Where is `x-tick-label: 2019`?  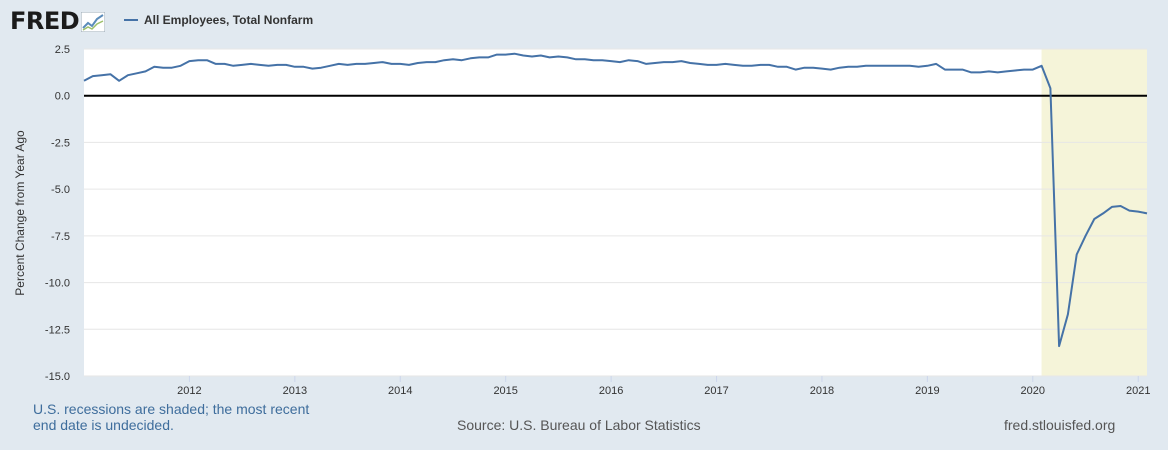 x-tick-label: 2019 is located at coordinates (927, 391).